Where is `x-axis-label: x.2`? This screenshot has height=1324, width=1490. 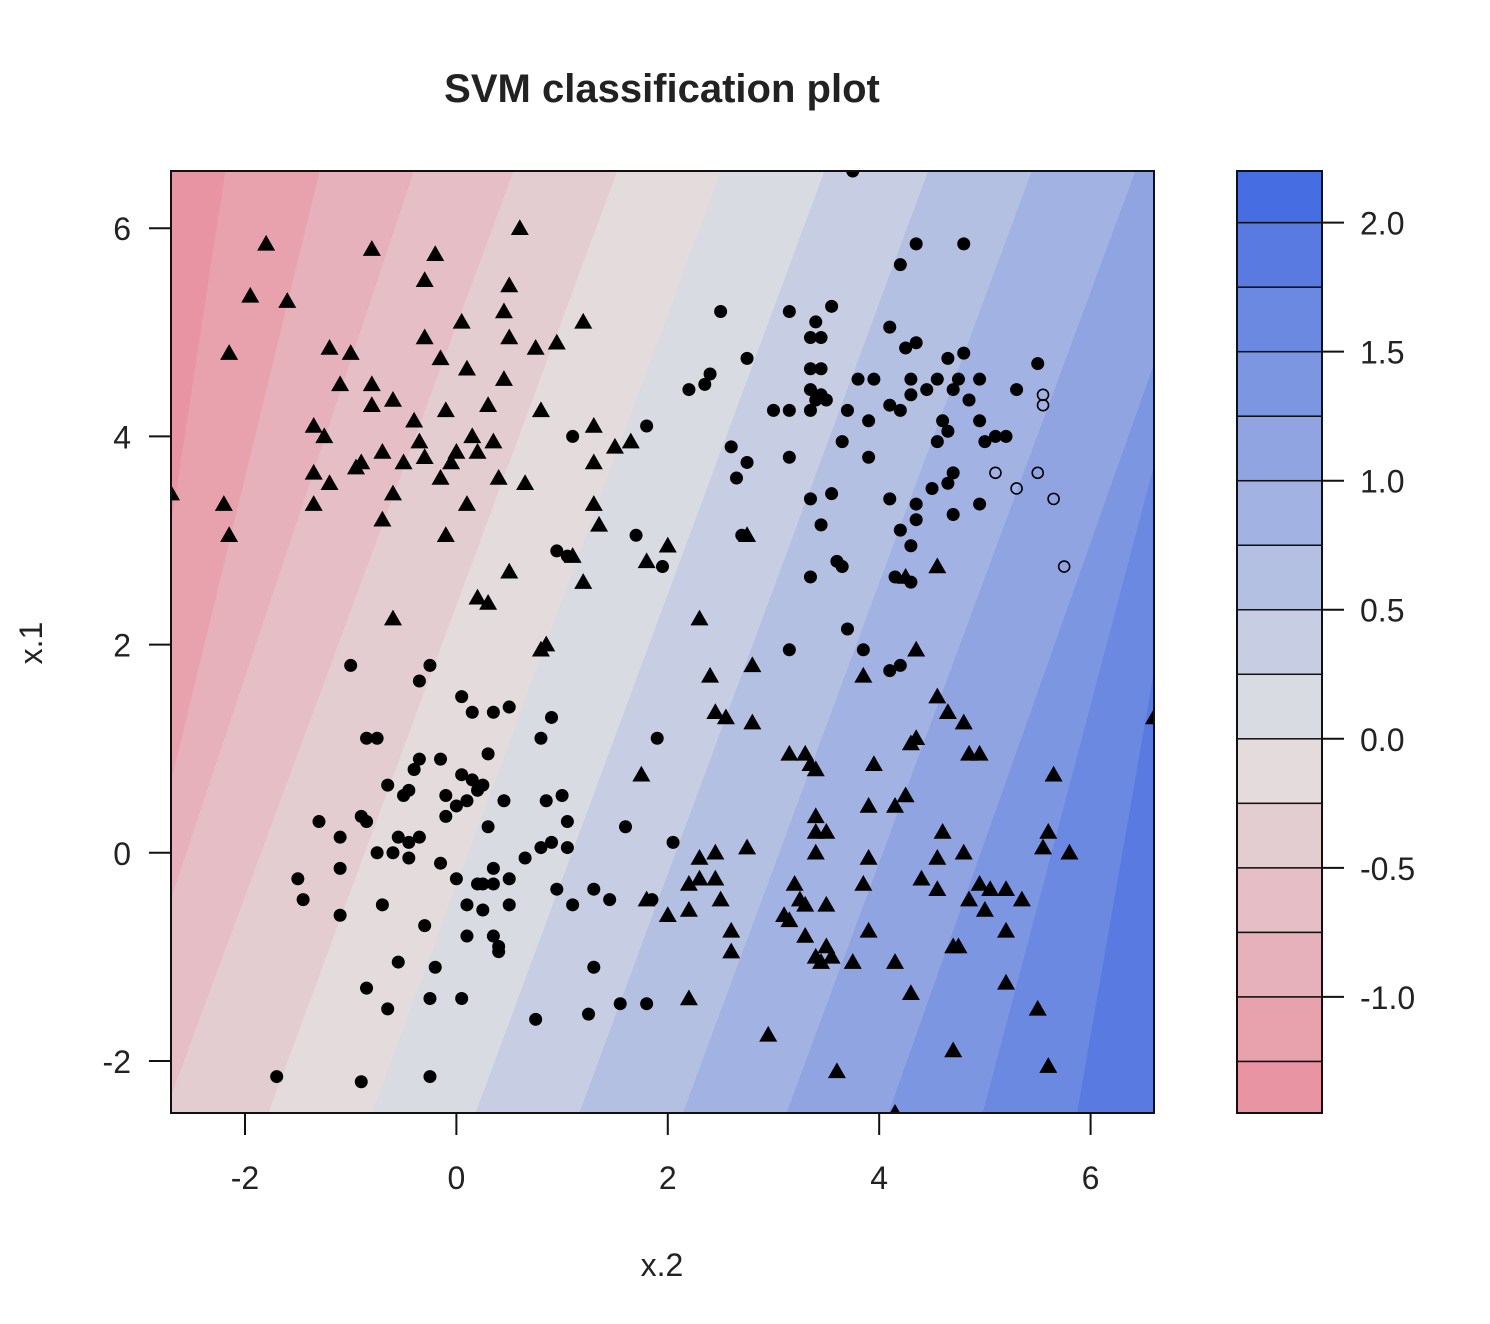 x-axis-label: x.2 is located at coordinates (662, 1265).